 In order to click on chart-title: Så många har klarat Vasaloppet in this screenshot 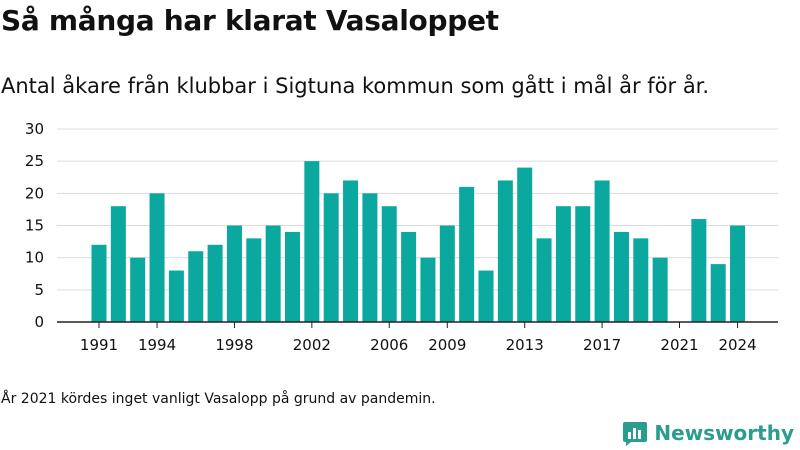, I will do `click(250, 20)`.